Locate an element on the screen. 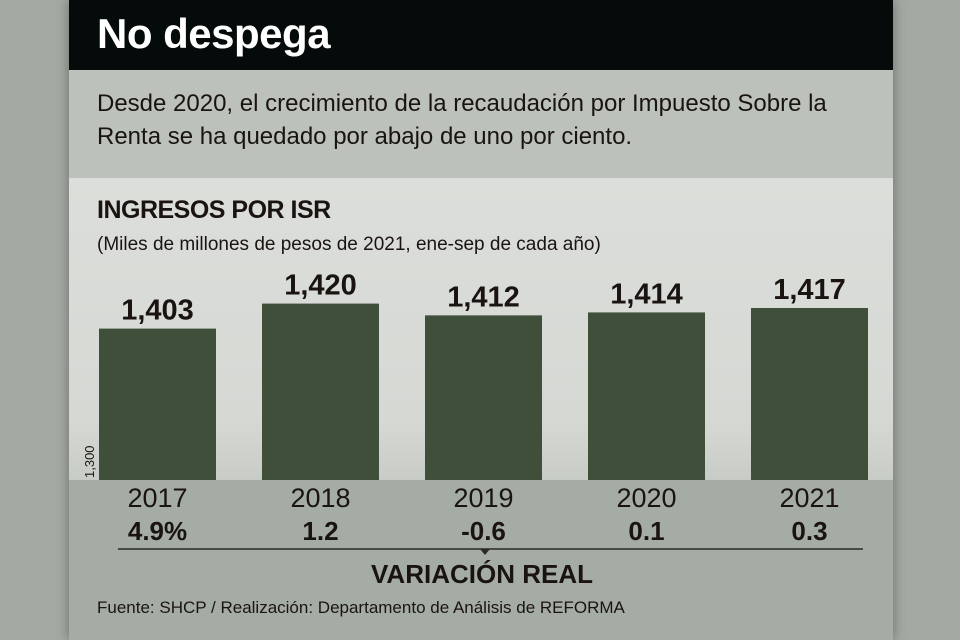 The width and height of the screenshot is (960, 640). x-tick-label: 2019 is located at coordinates (483, 498).